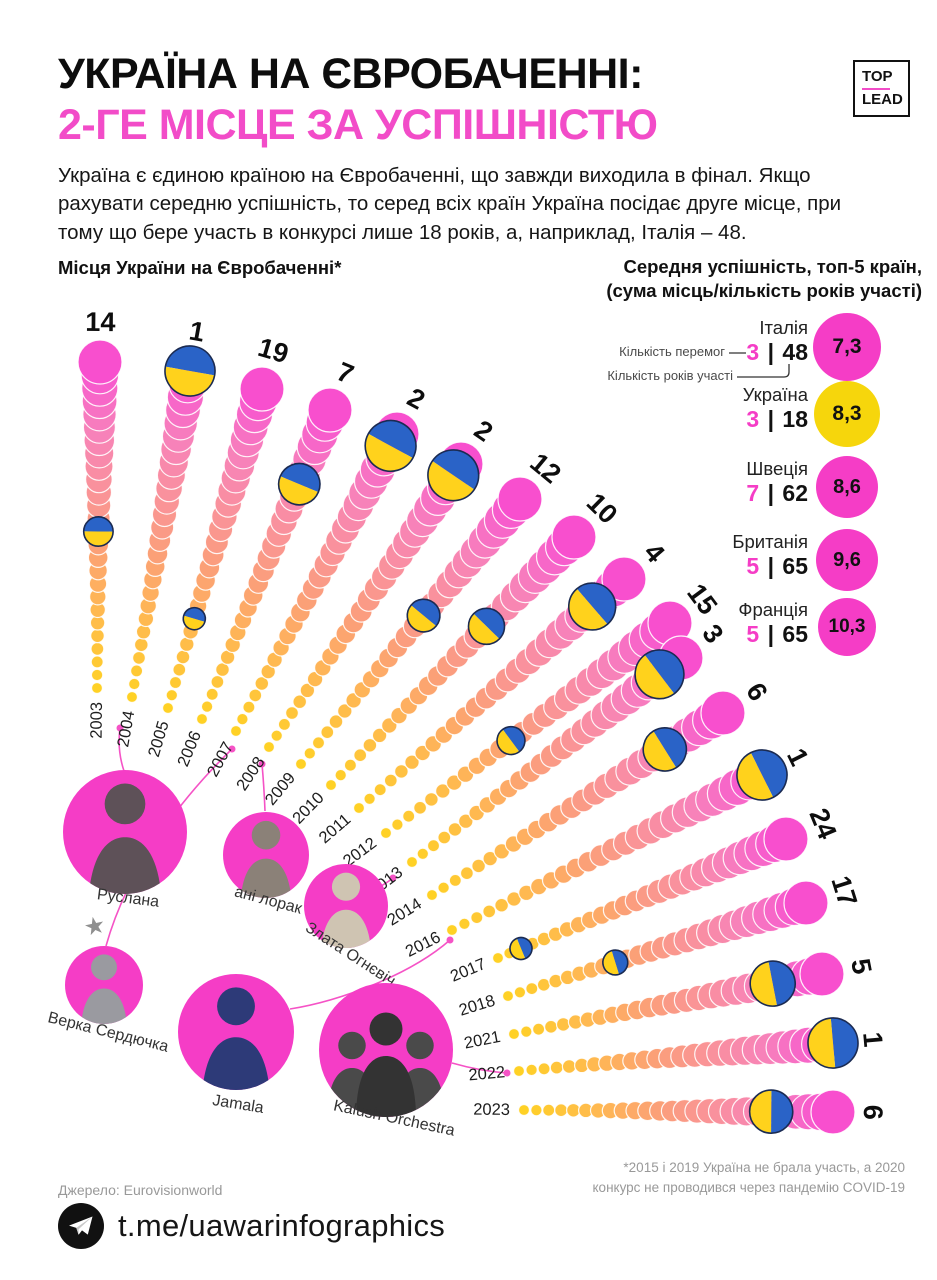  I want to click on country-name: Італія, so click(783, 327).